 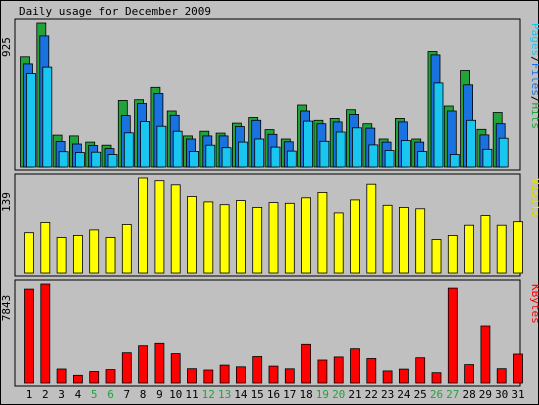 I want to click on chart-title: Daily usage for December 2009, so click(x=115, y=11).